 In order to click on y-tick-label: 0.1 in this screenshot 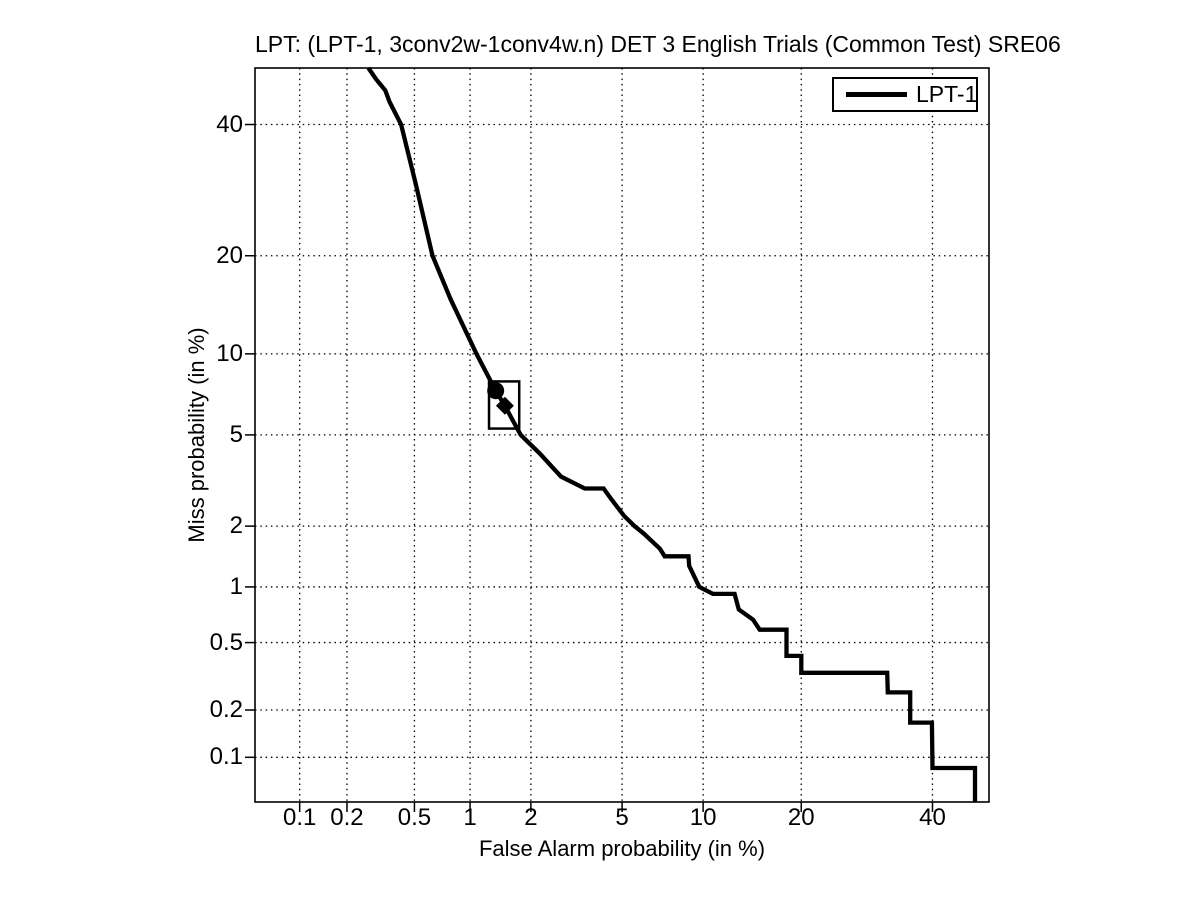, I will do `click(226, 757)`.